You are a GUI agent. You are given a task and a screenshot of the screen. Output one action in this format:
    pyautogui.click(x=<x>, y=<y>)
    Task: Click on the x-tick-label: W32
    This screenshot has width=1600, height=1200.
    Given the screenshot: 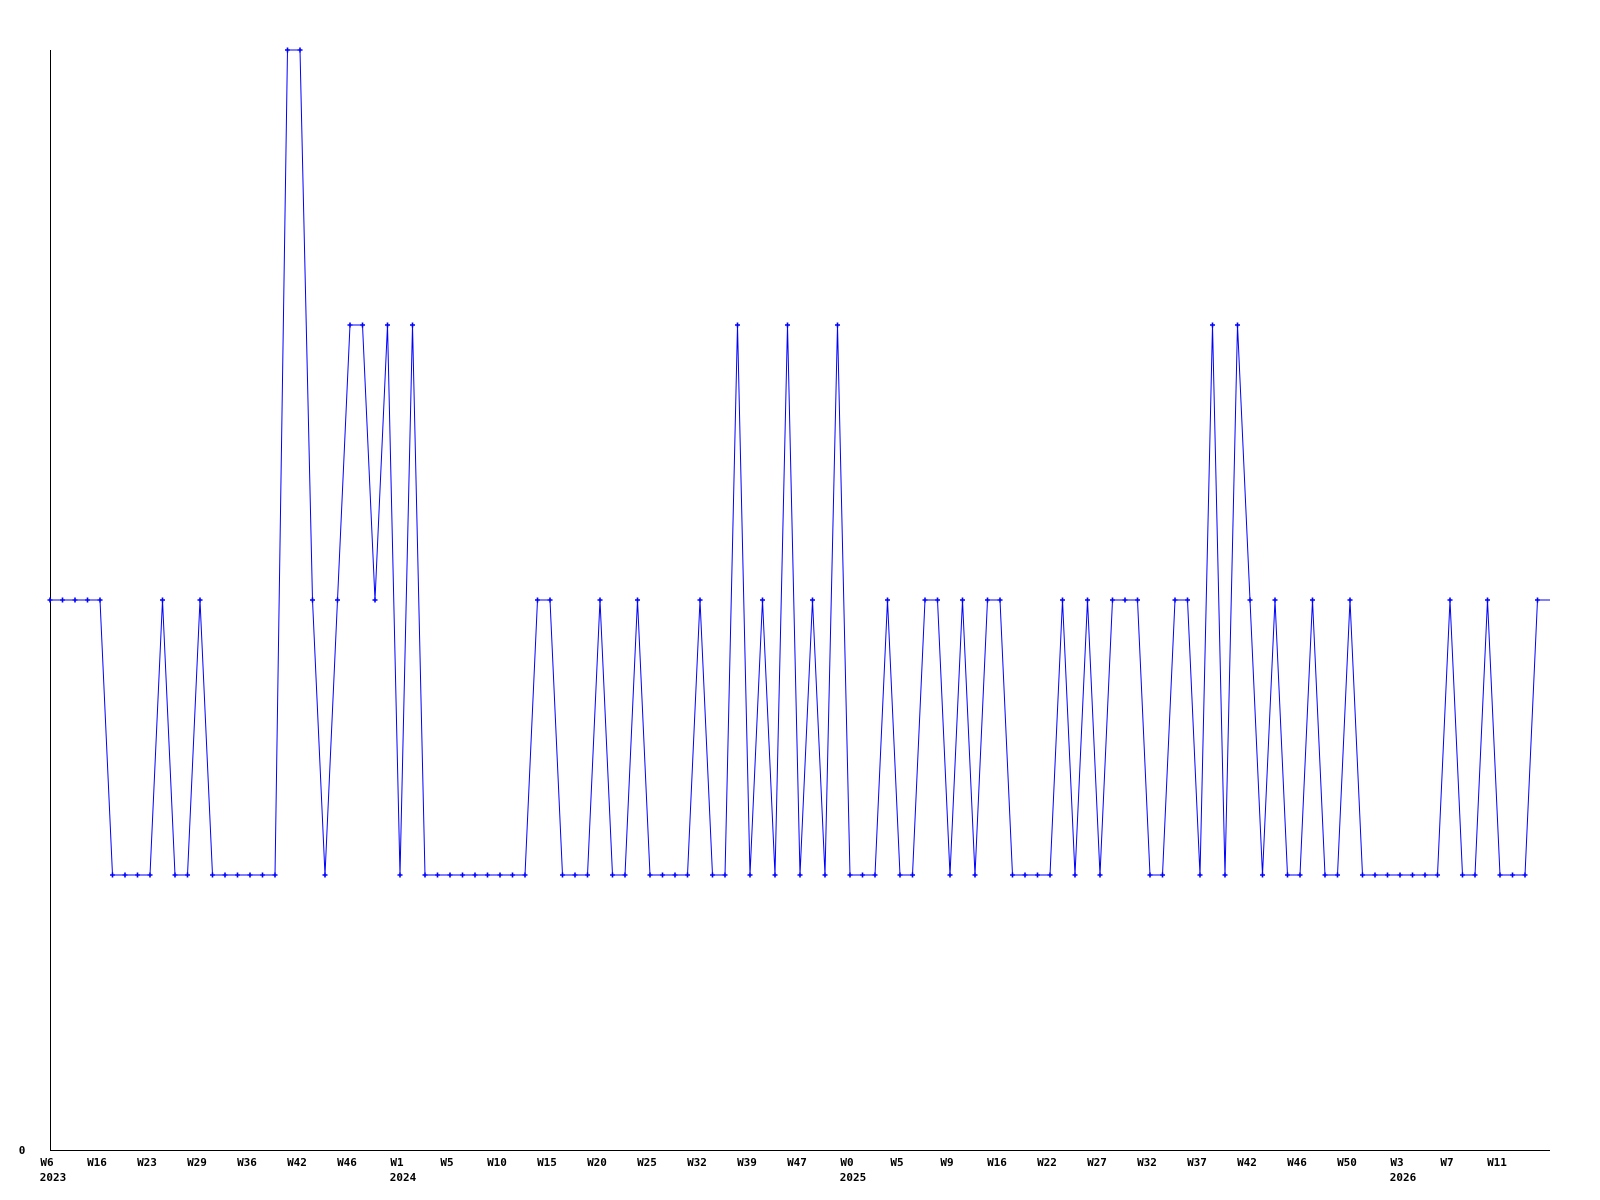 What is the action you would take?
    pyautogui.click(x=1147, y=1162)
    